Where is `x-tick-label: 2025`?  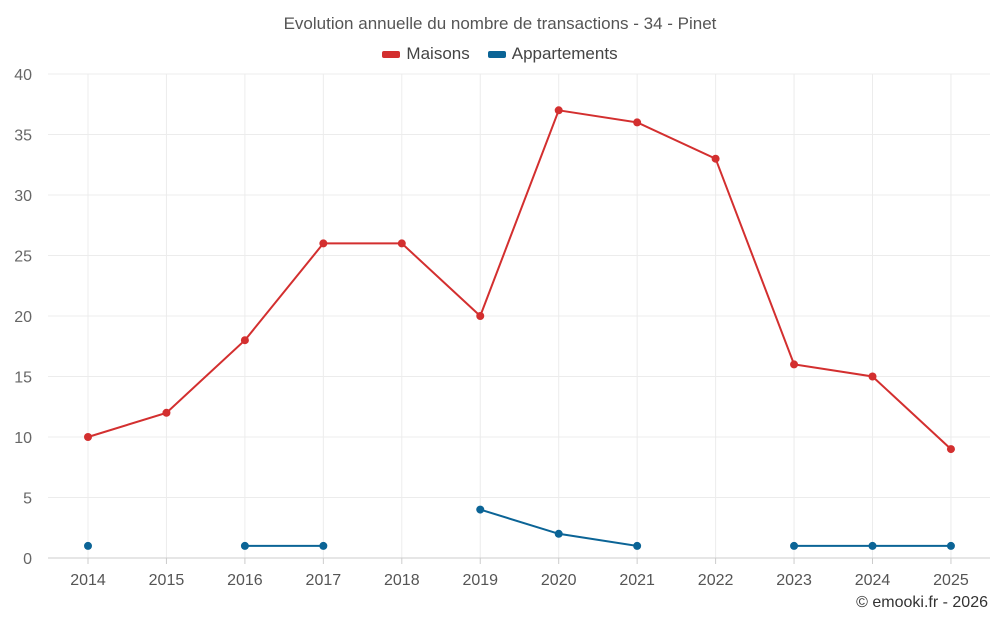 x-tick-label: 2025 is located at coordinates (951, 580).